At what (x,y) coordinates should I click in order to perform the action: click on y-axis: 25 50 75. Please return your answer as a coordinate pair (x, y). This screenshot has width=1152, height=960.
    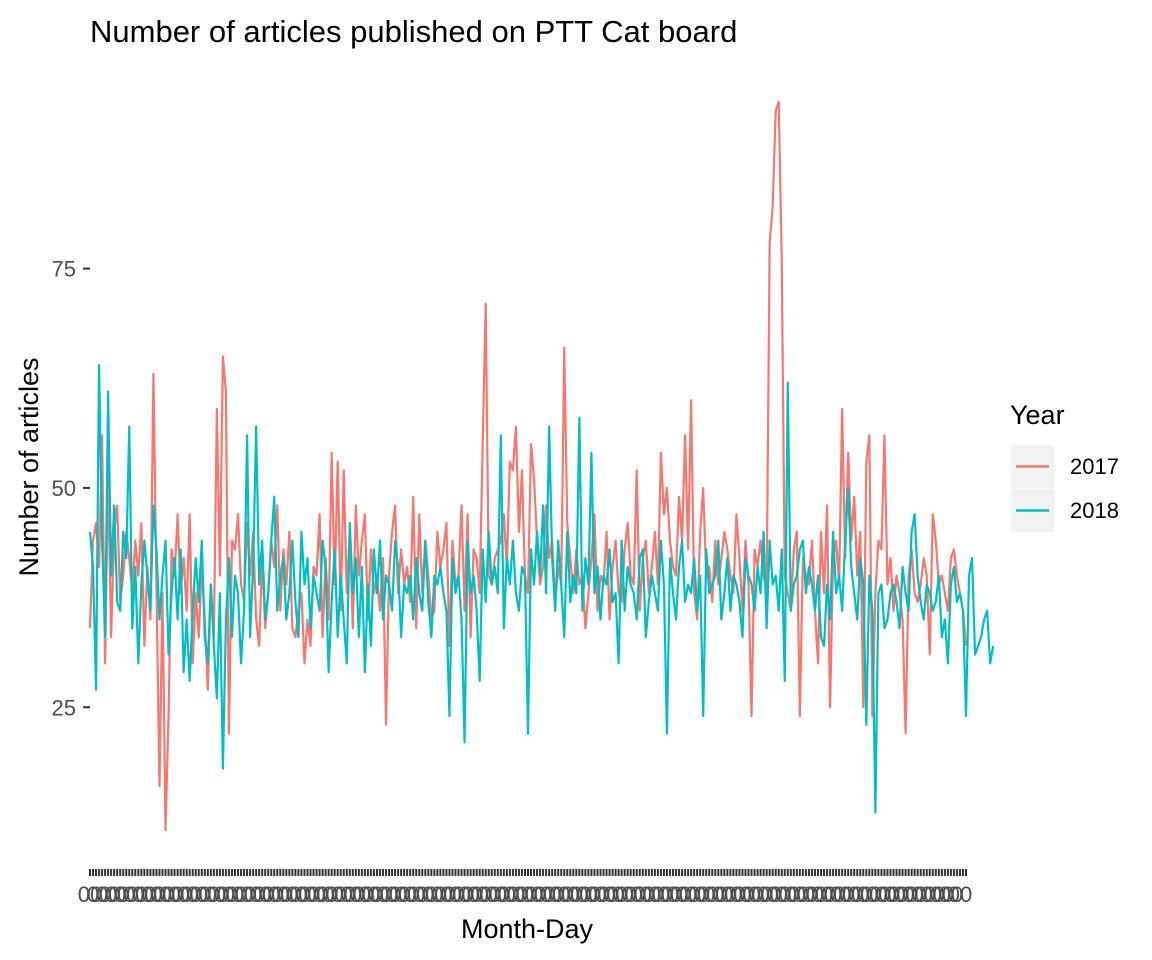
    Looking at the image, I should click on (71, 488).